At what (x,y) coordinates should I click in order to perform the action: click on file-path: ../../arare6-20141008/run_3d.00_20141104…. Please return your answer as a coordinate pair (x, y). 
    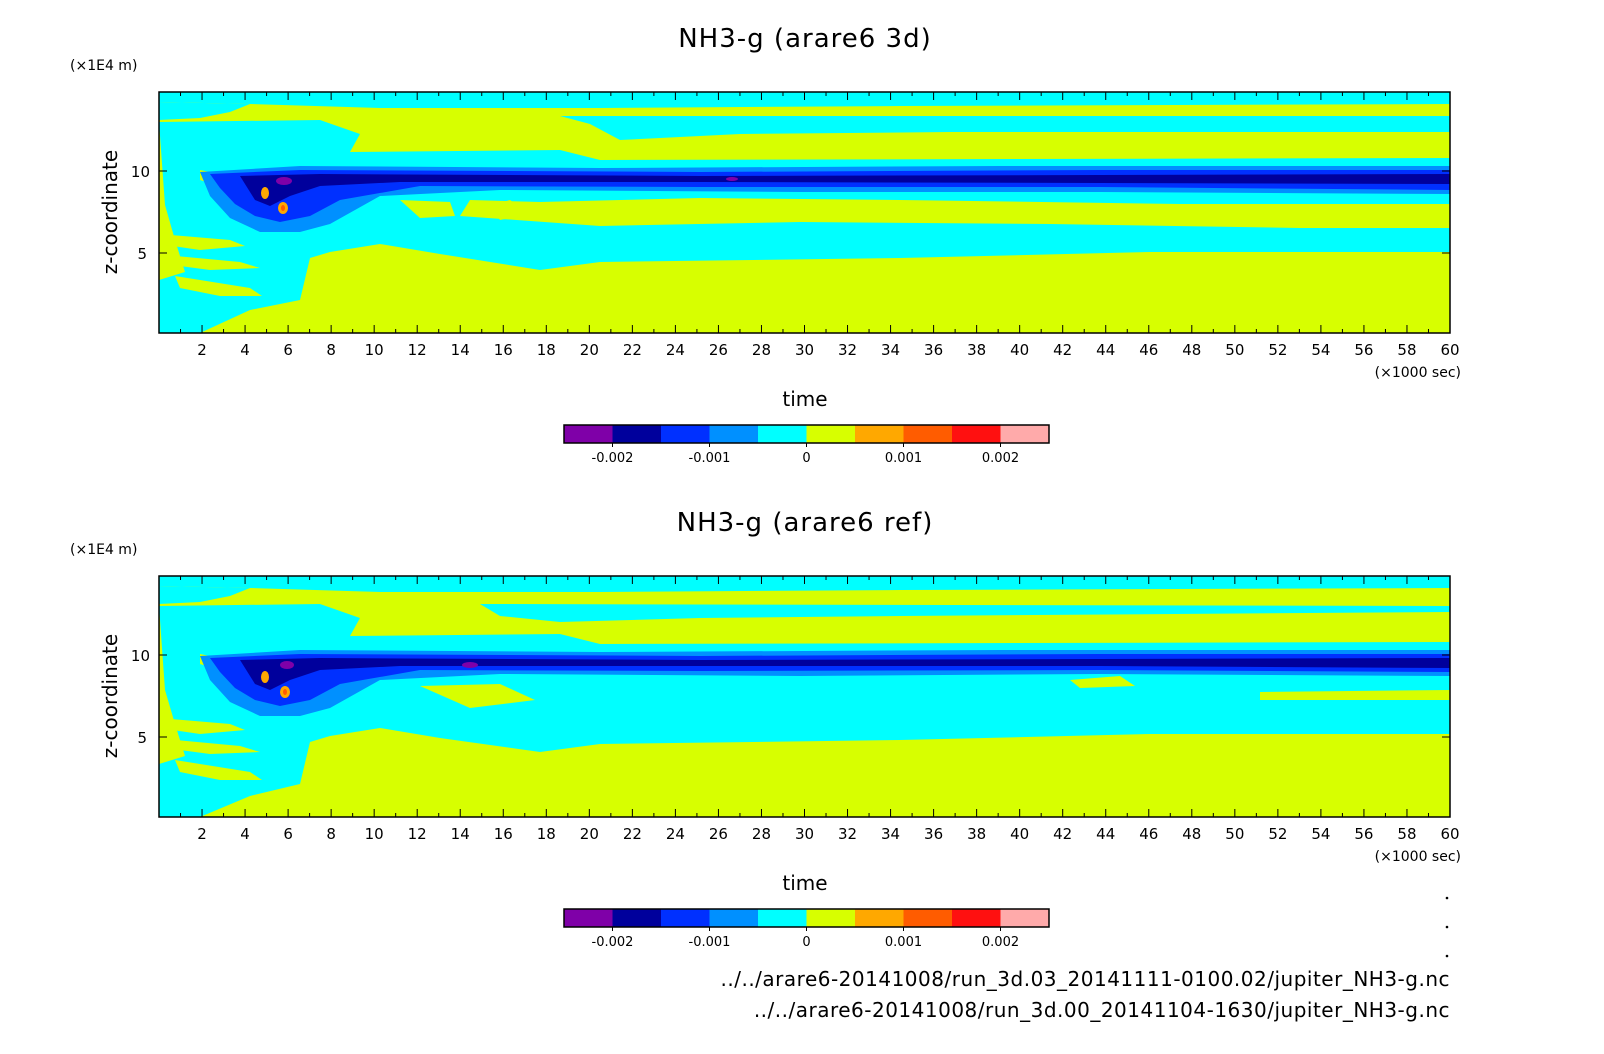
    Looking at the image, I should click on (1102, 1010).